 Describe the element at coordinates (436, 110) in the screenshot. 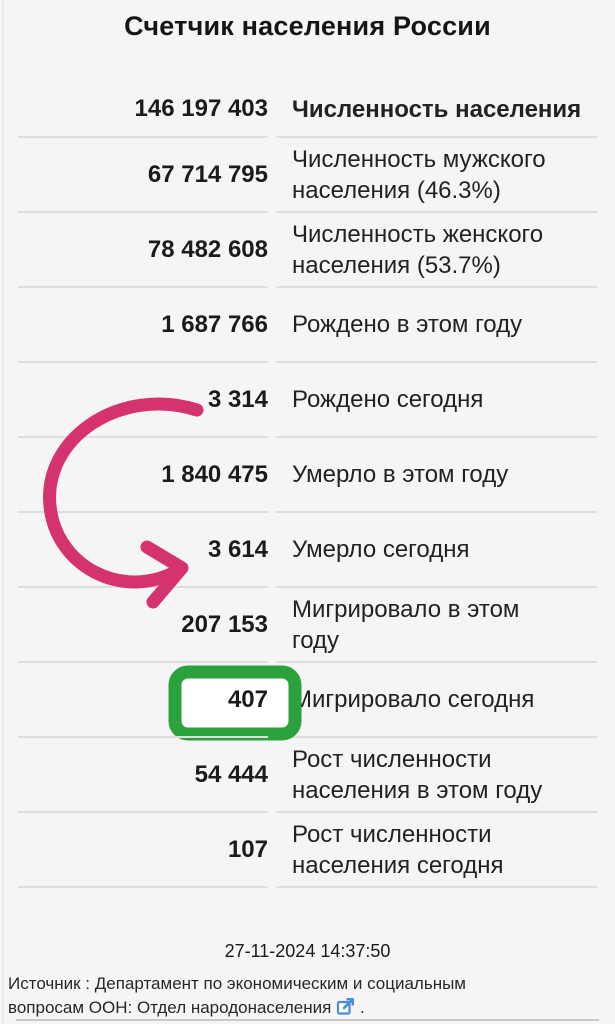

I see `row-label: Численность населения` at that location.